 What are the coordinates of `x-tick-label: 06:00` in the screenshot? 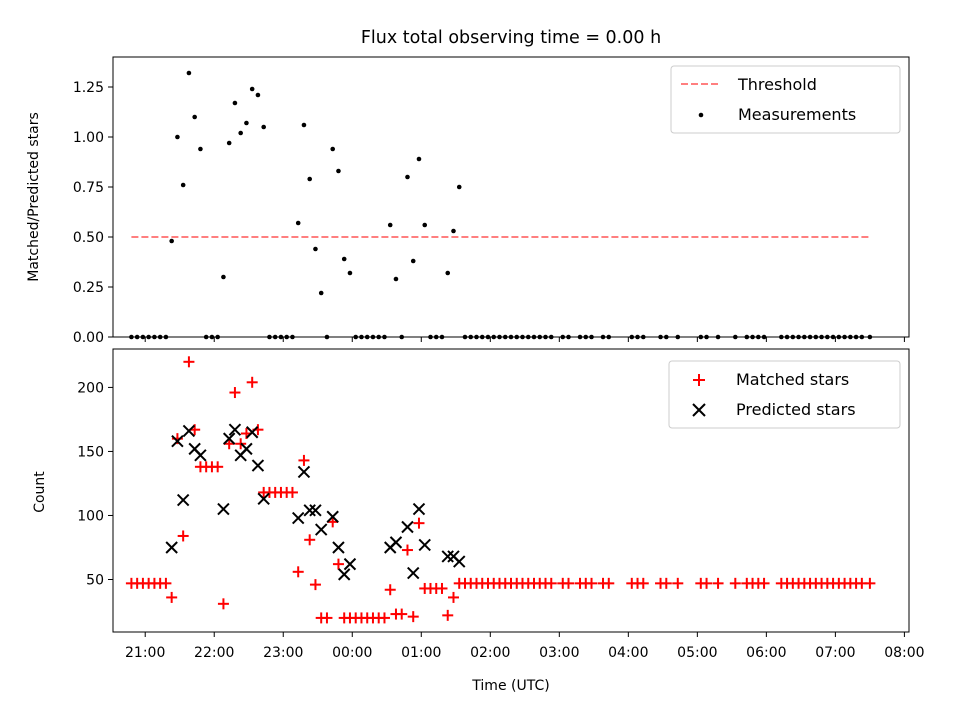 It's located at (766, 653).